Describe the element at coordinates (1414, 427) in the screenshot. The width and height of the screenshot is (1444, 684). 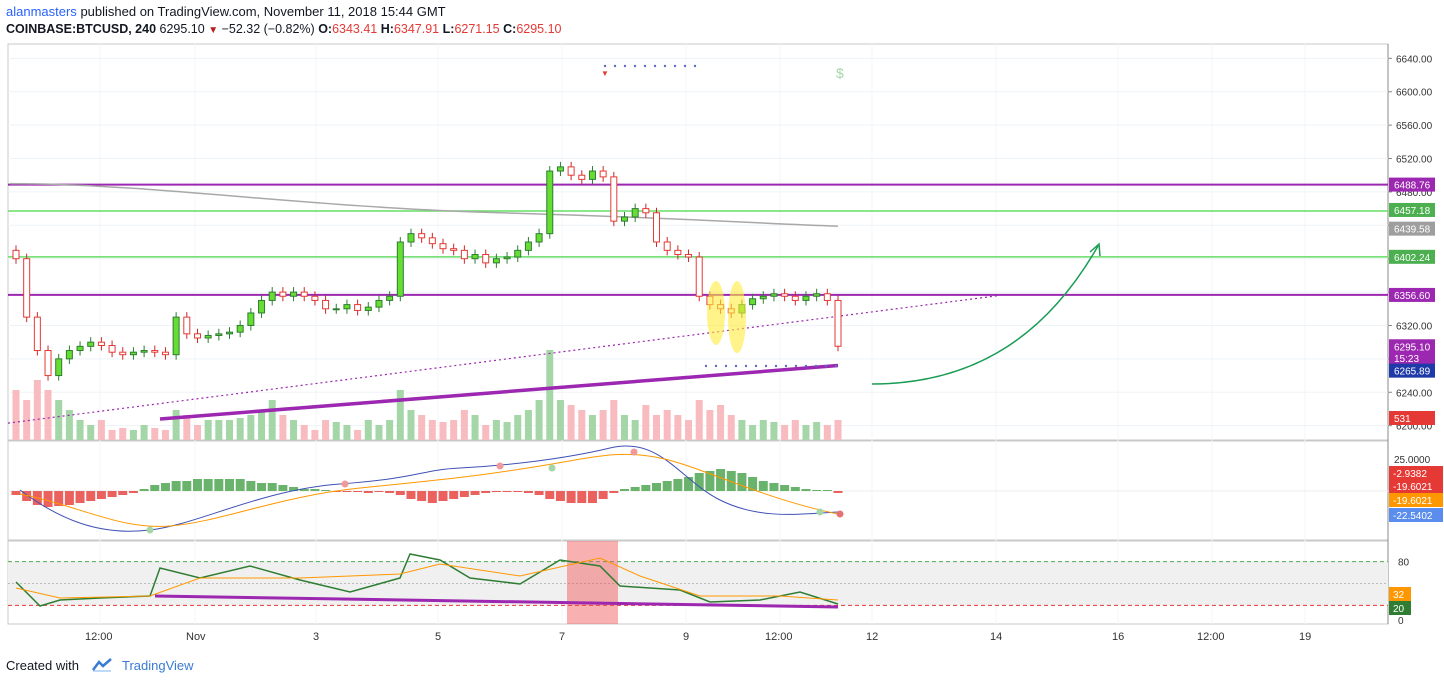
I see `price-tick-label: 6200.00` at that location.